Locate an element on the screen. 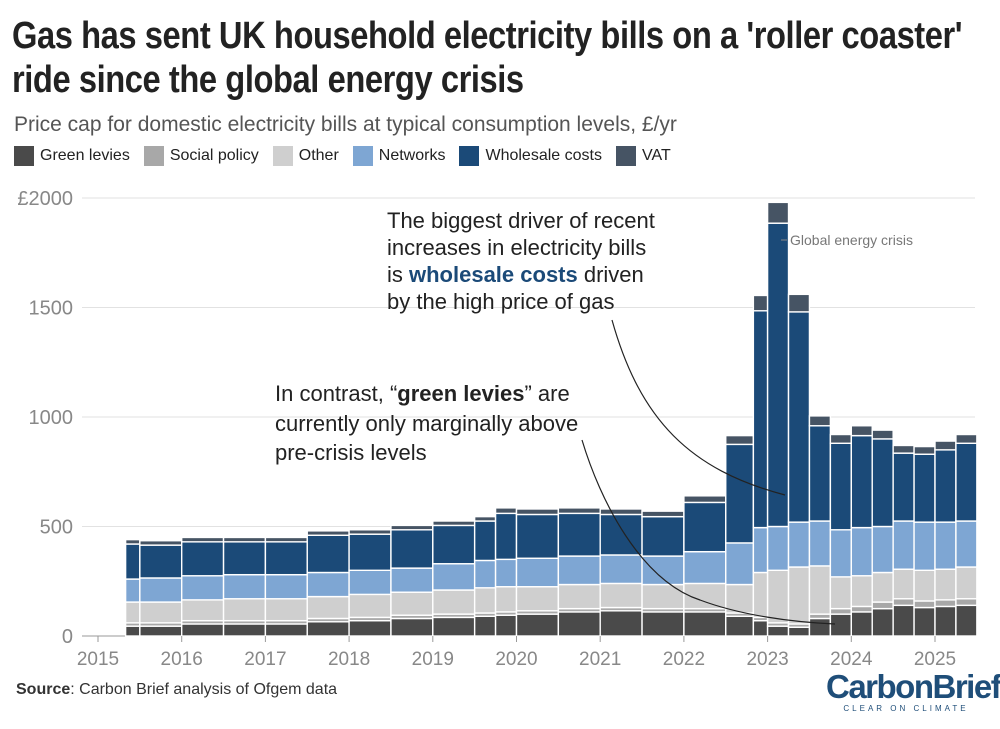 The image size is (1000, 729). y-axis: 0 500 1000 1500 £2000 is located at coordinates (45, 418).